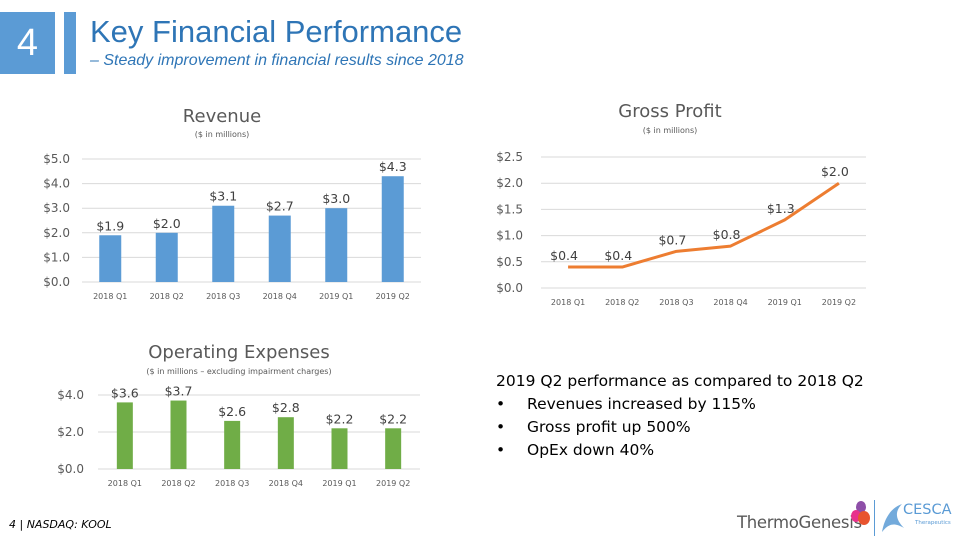 Image resolution: width=960 pixels, height=540 pixels. I want to click on opex-x-tick-label: 2018 Q3, so click(232, 483).